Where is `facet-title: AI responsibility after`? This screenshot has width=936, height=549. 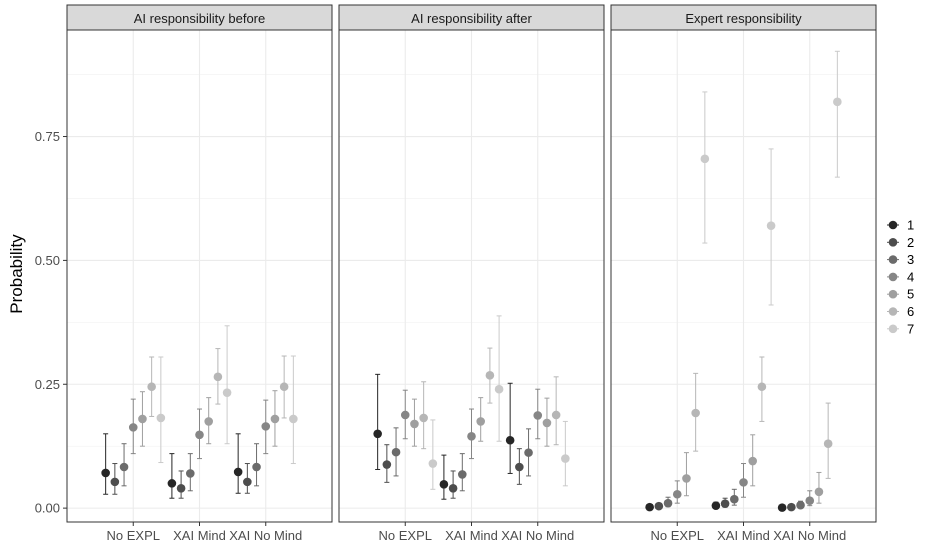
facet-title: AI responsibility after is located at coordinates (471, 18).